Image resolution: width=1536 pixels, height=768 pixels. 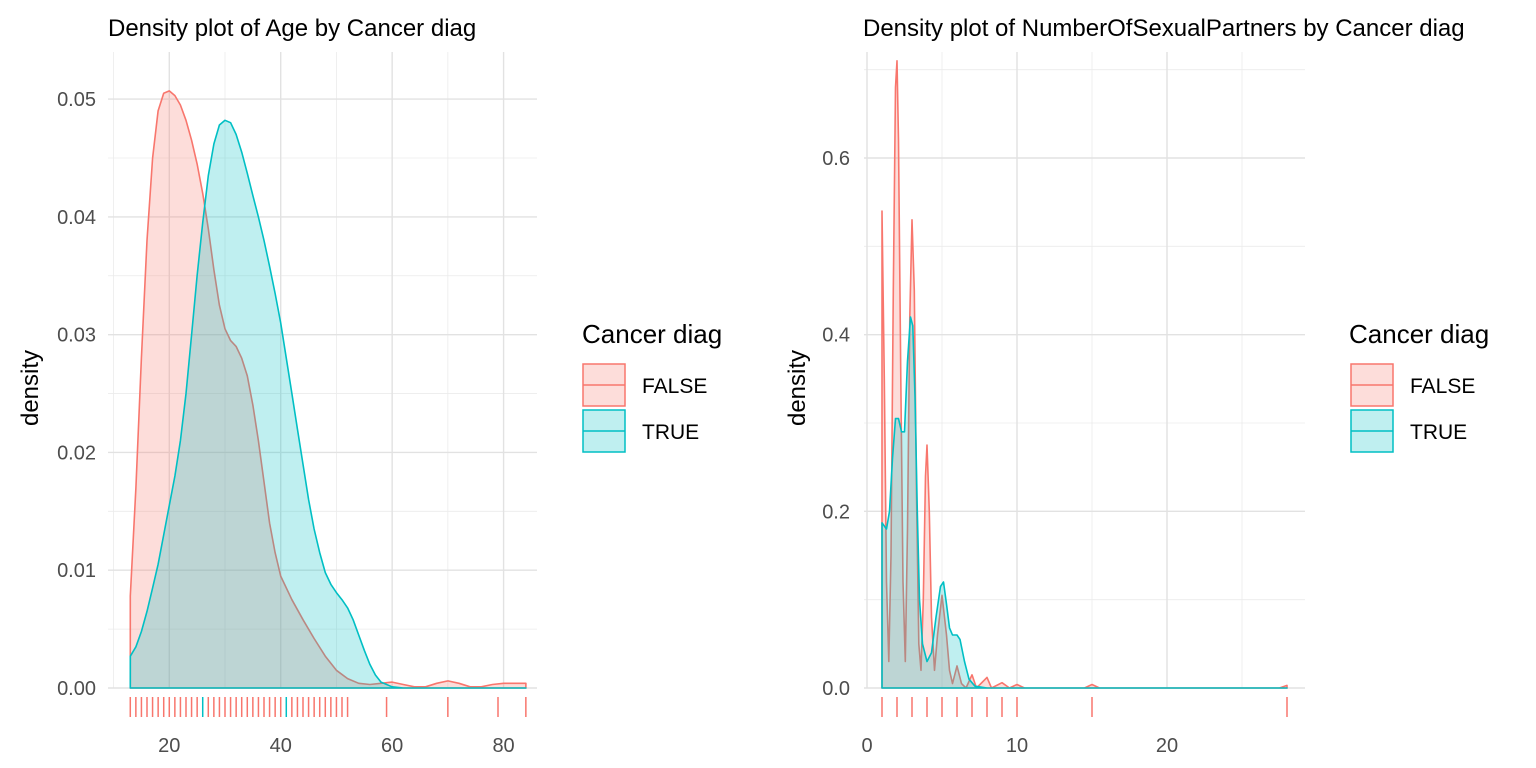 What do you see at coordinates (392, 746) in the screenshot?
I see `age-x-tick-label: 60` at bounding box center [392, 746].